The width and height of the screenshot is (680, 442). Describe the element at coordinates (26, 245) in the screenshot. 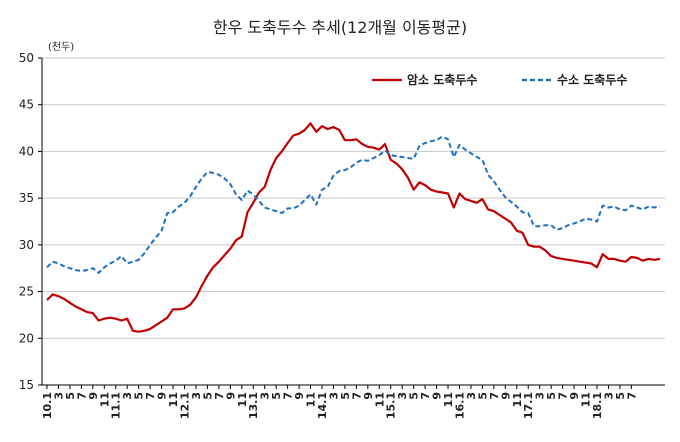

I see `y-tick-label: 30` at that location.